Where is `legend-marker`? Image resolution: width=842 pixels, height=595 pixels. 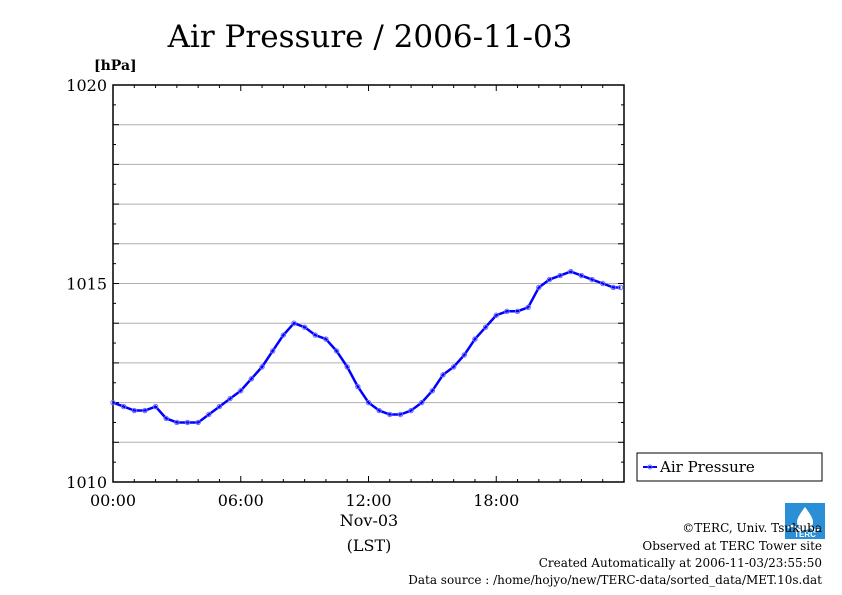
legend-marker is located at coordinates (650, 467).